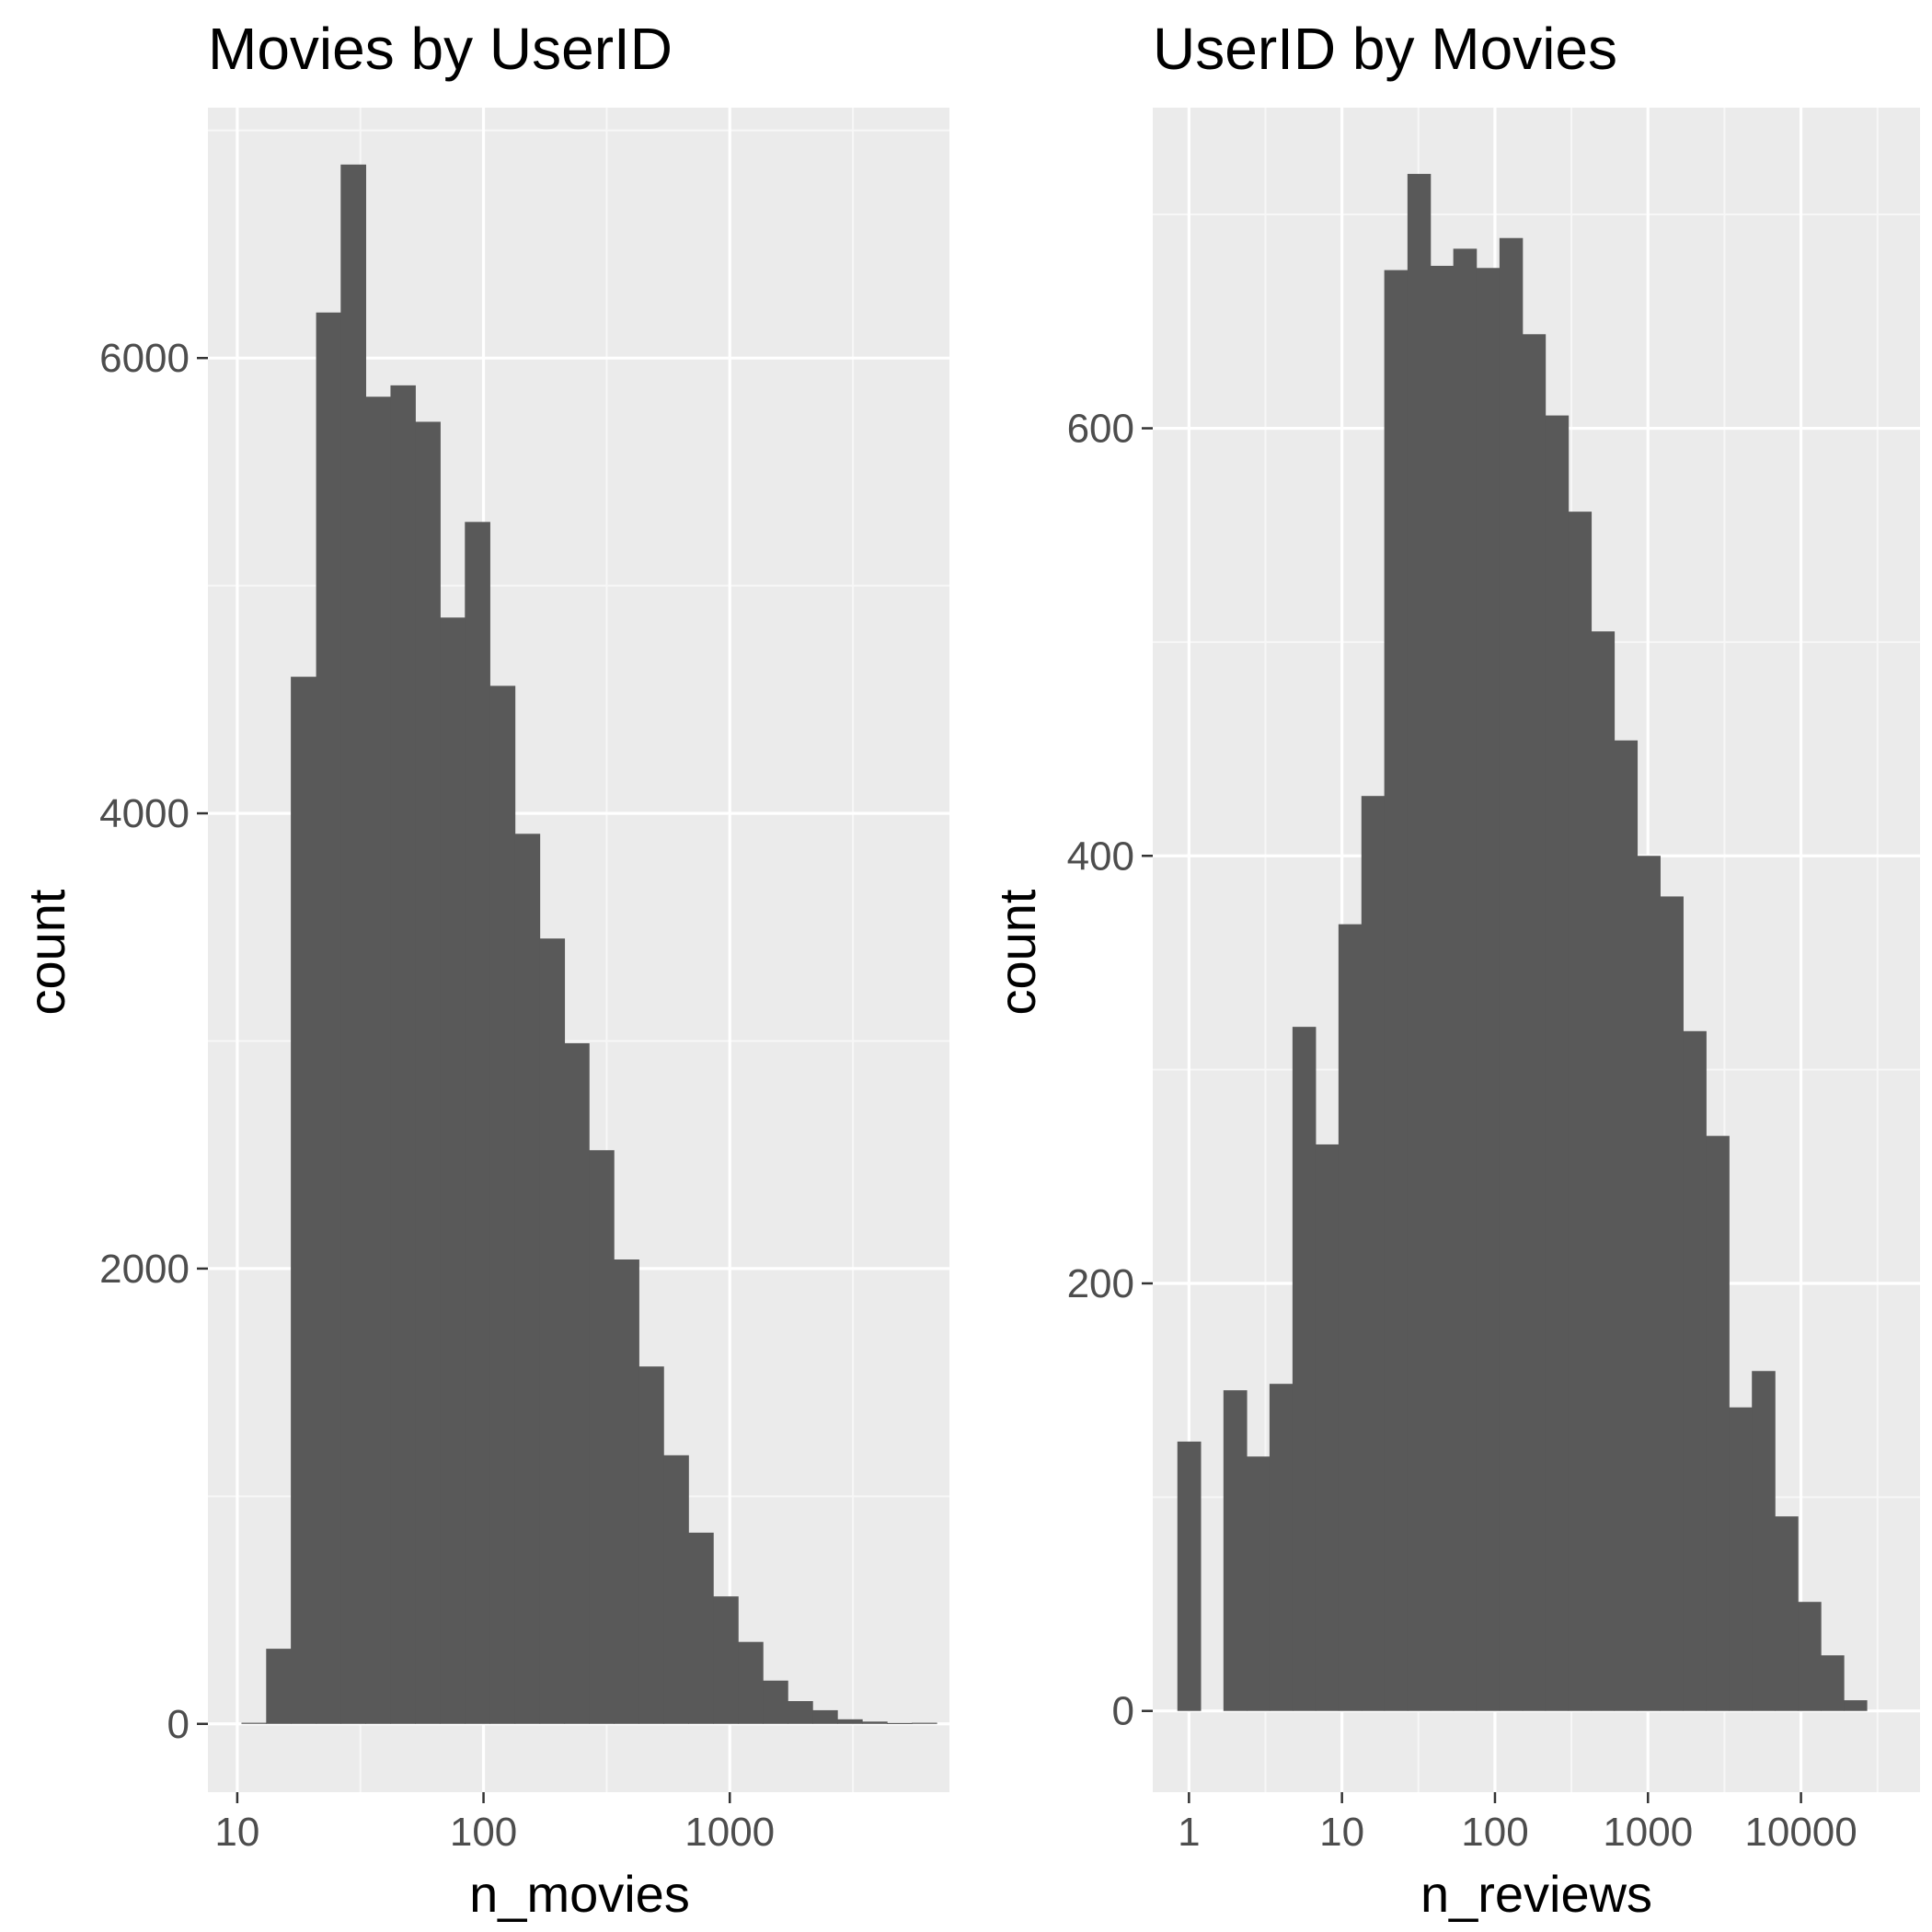  What do you see at coordinates (1100, 429) in the screenshot?
I see `y-tick-label: 600` at bounding box center [1100, 429].